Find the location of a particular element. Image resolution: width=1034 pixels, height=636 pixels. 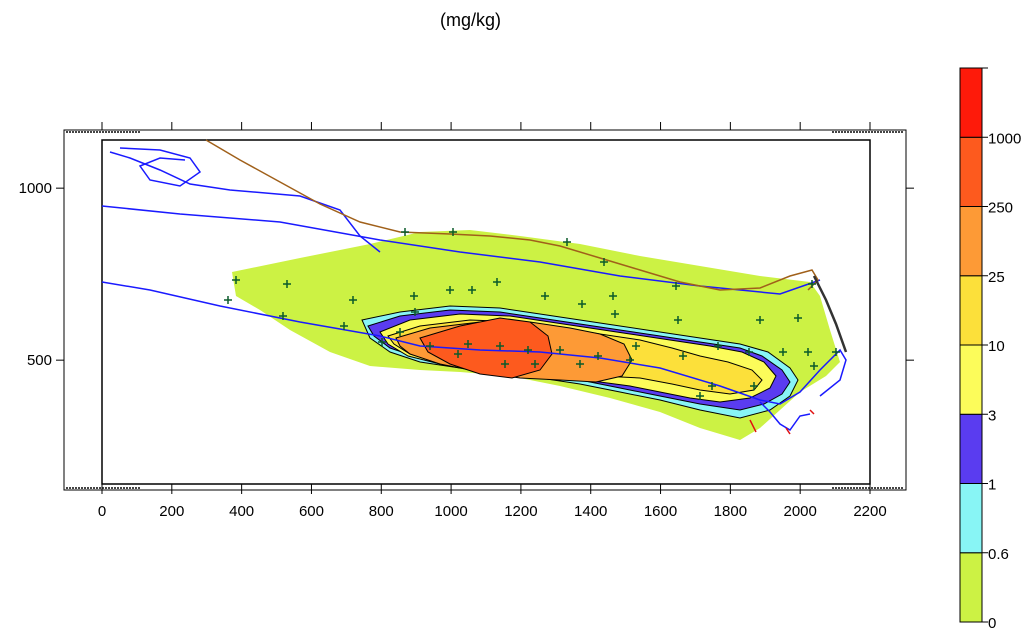

x-tick-label: 400 is located at coordinates (241, 511).